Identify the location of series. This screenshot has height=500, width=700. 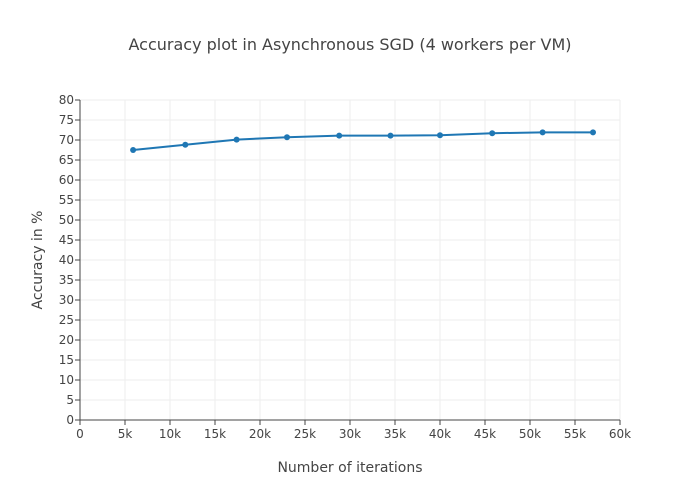
(363, 141).